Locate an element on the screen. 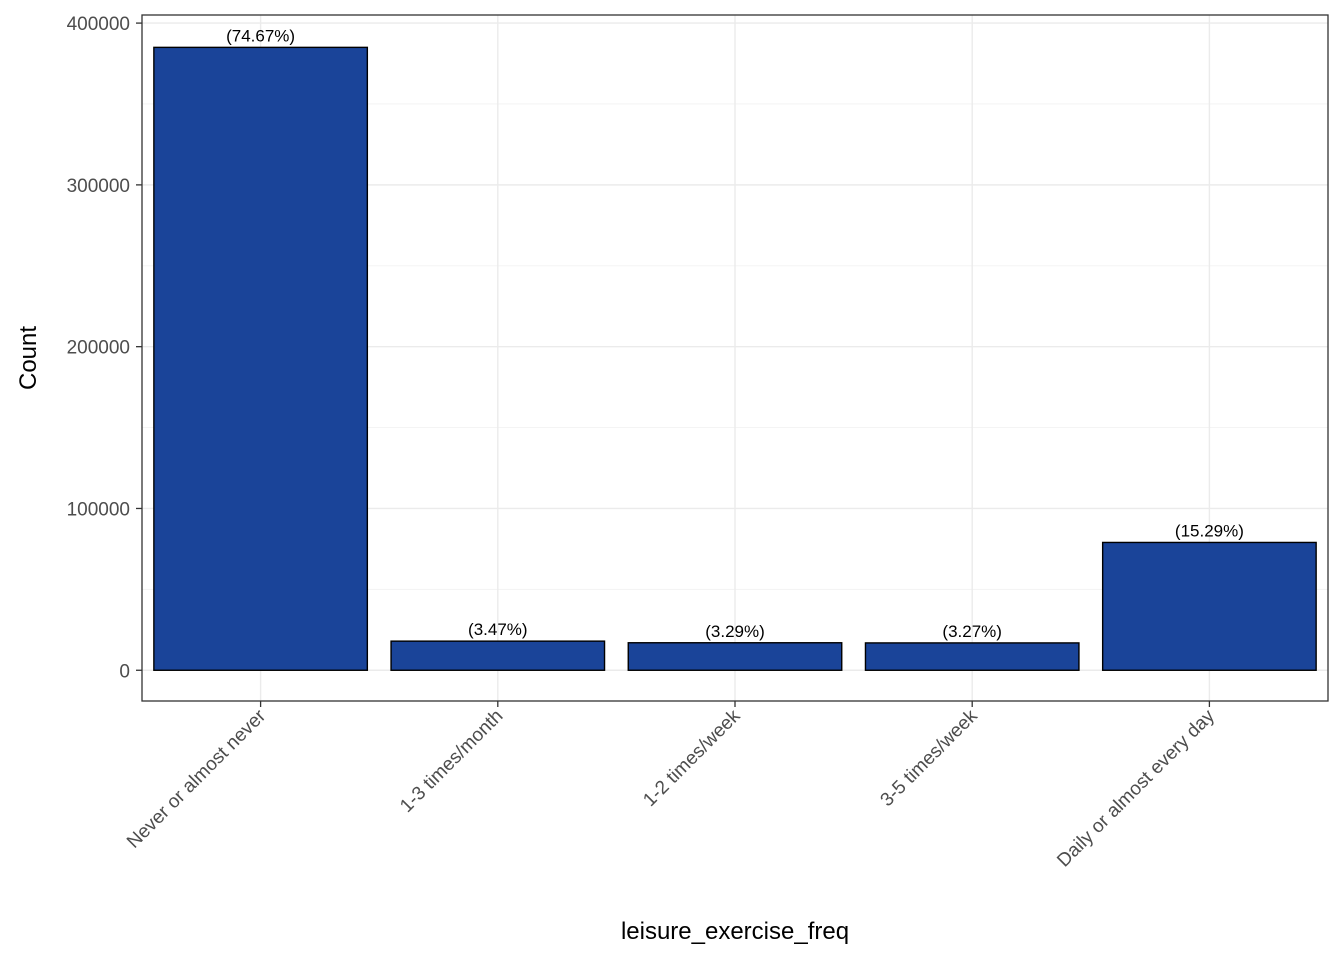 This screenshot has width=1344, height=965. y-tick-label: 300000 is located at coordinates (98, 186).